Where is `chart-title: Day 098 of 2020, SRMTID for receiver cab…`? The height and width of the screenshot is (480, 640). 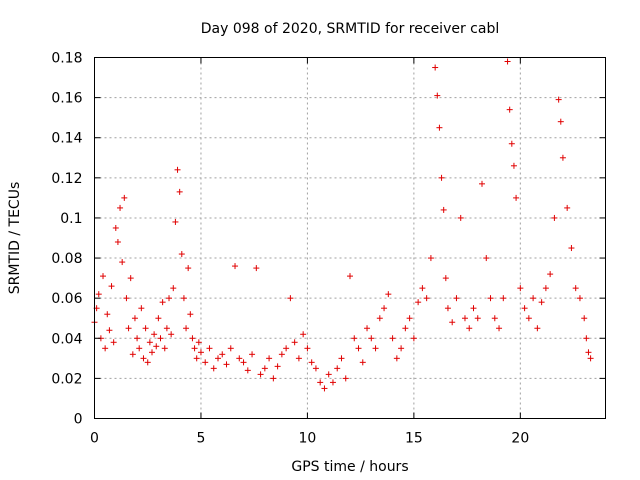
chart-title: Day 098 of 2020, SRMTID for receiver cab… is located at coordinates (350, 29).